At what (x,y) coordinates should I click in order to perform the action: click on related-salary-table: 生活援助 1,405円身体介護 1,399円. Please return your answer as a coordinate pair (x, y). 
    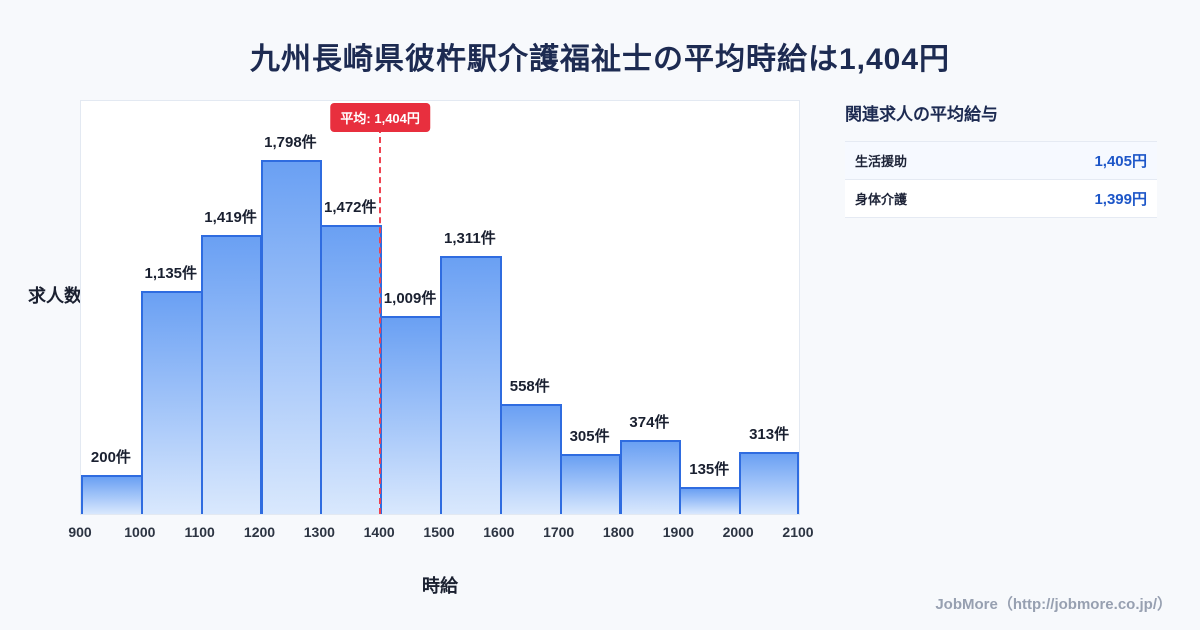
    Looking at the image, I should click on (1001, 179).